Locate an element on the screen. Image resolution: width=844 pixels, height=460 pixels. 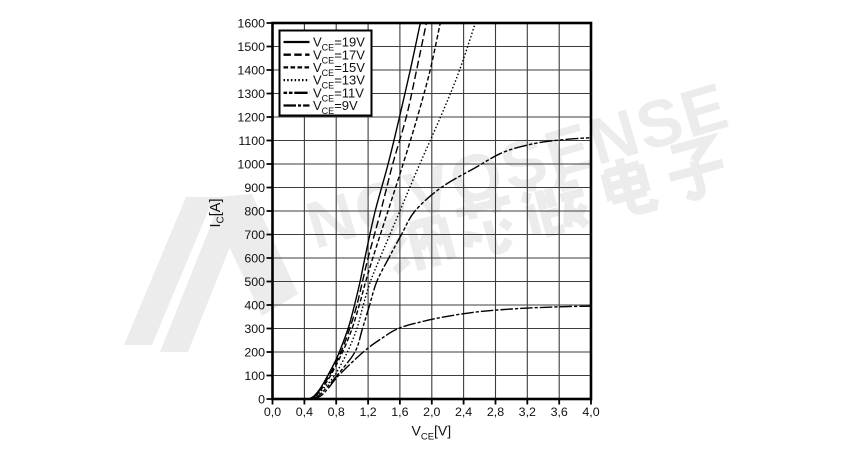
svg-text: 2,0 is located at coordinates (431, 412).